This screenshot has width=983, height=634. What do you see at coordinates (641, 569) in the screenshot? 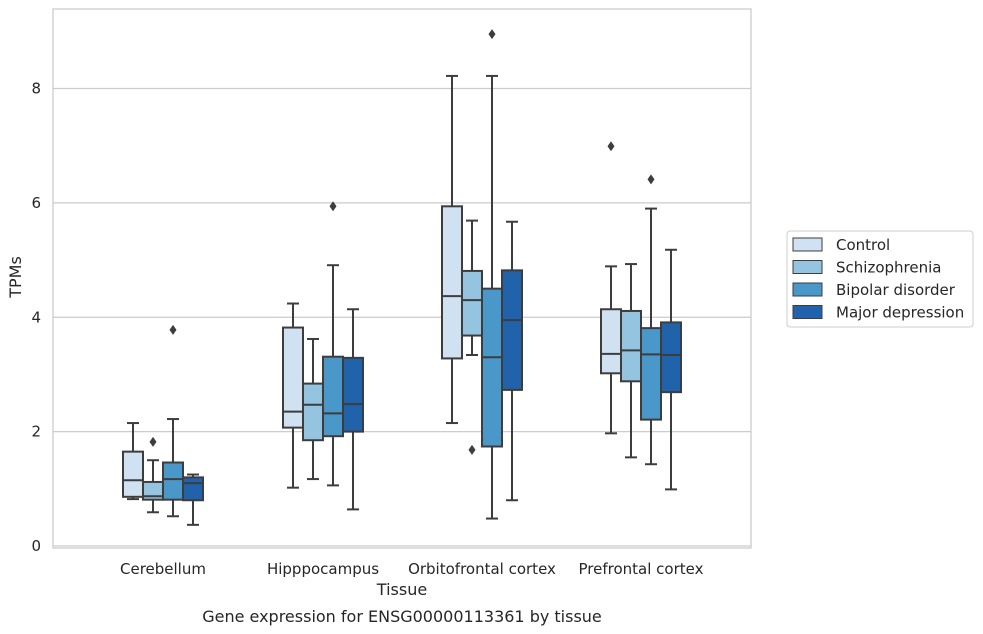
I see `x-tick-label-3: Prefrontal cortex` at bounding box center [641, 569].